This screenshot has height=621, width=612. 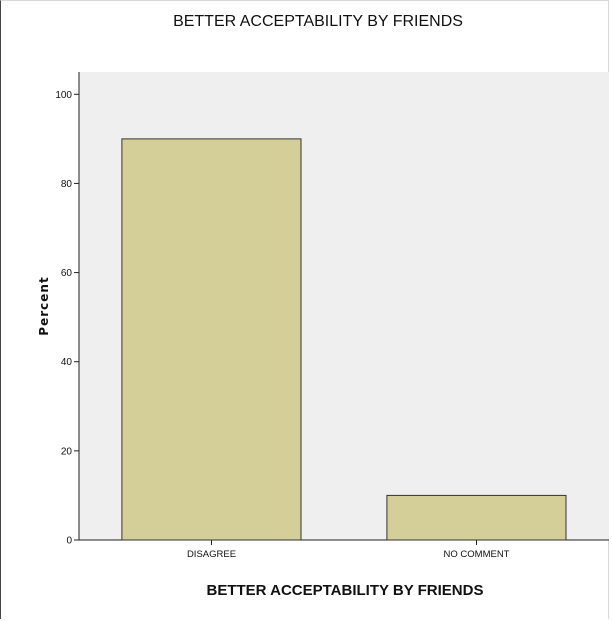 I want to click on y-tick-label: 100, so click(x=63, y=95).